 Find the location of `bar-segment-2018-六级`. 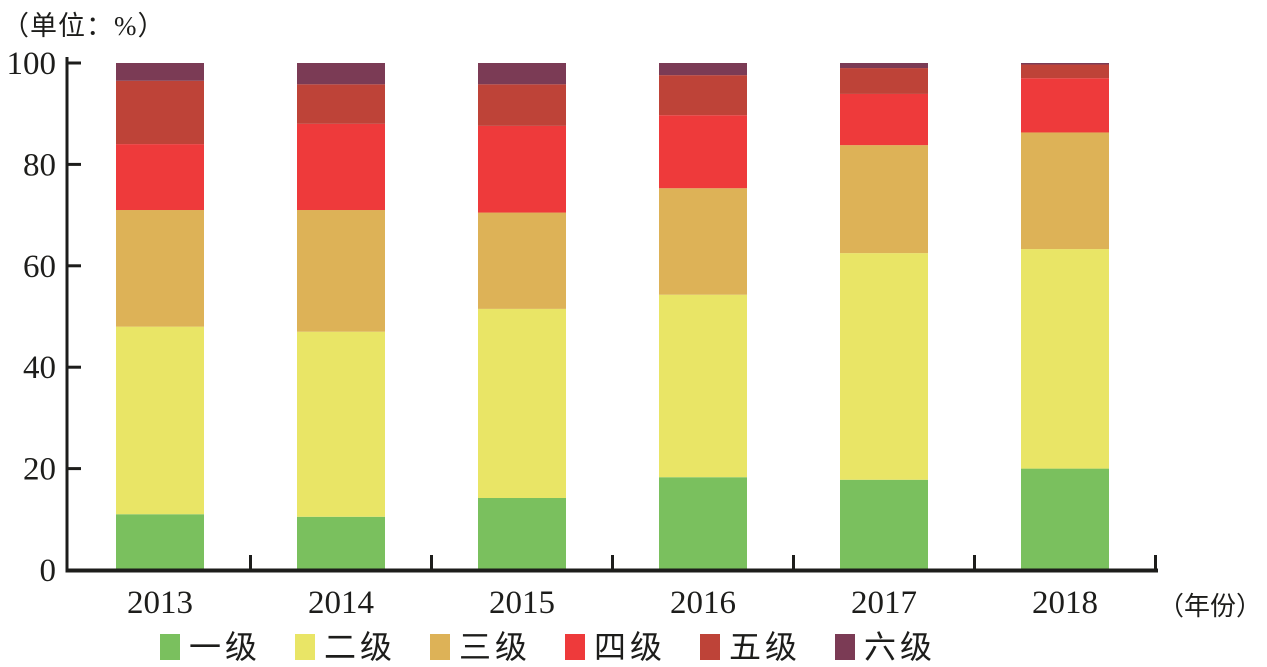

bar-segment-2018-六级 is located at coordinates (1065, 64).